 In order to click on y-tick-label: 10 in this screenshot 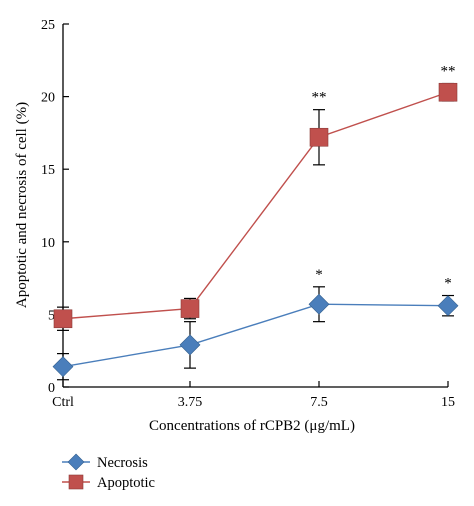, I will do `click(48, 243)`.